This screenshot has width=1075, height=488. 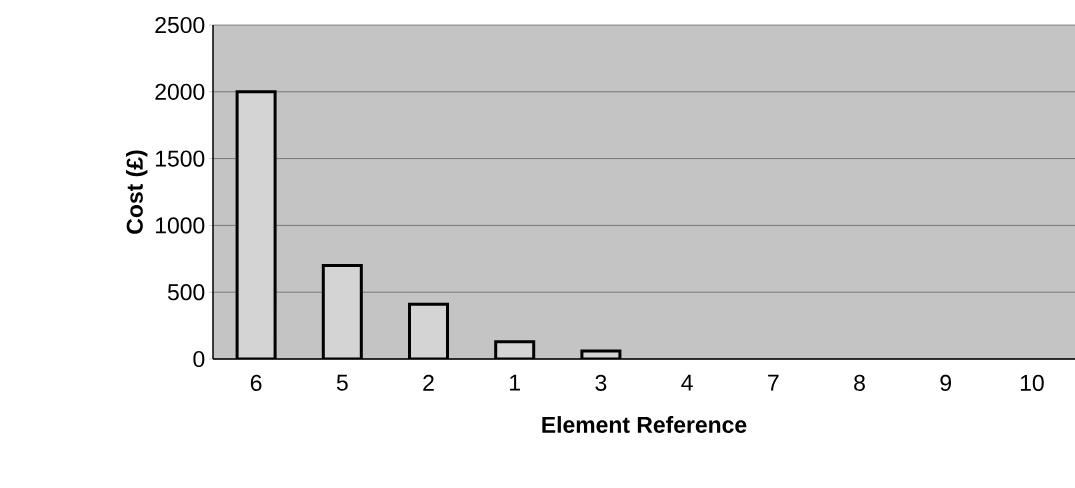 What do you see at coordinates (342, 382) in the screenshot?
I see `x-tick-label: 5` at bounding box center [342, 382].